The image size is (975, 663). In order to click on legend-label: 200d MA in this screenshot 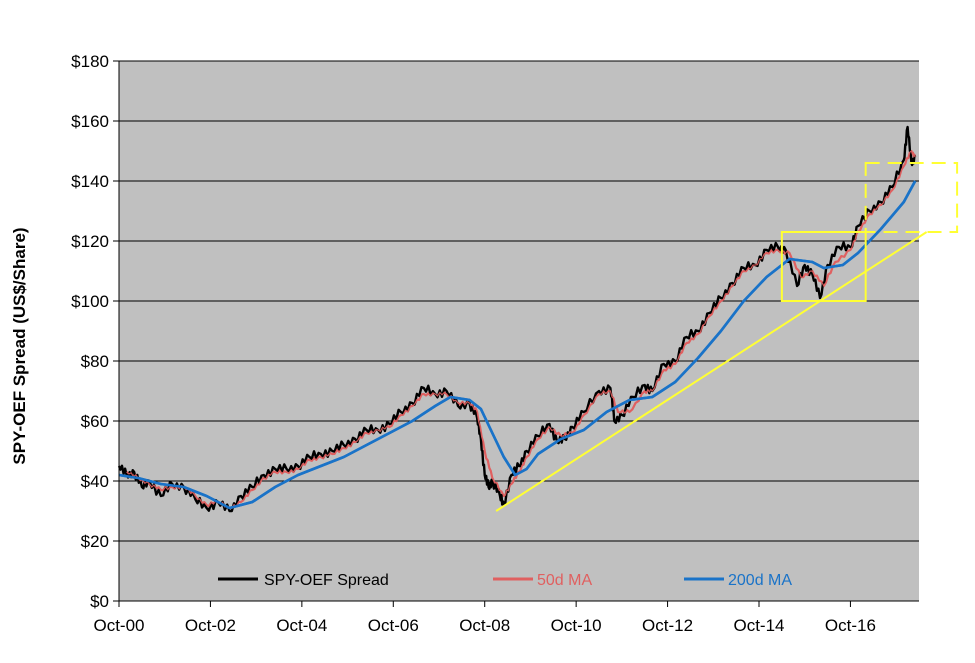, I will do `click(760, 580)`.